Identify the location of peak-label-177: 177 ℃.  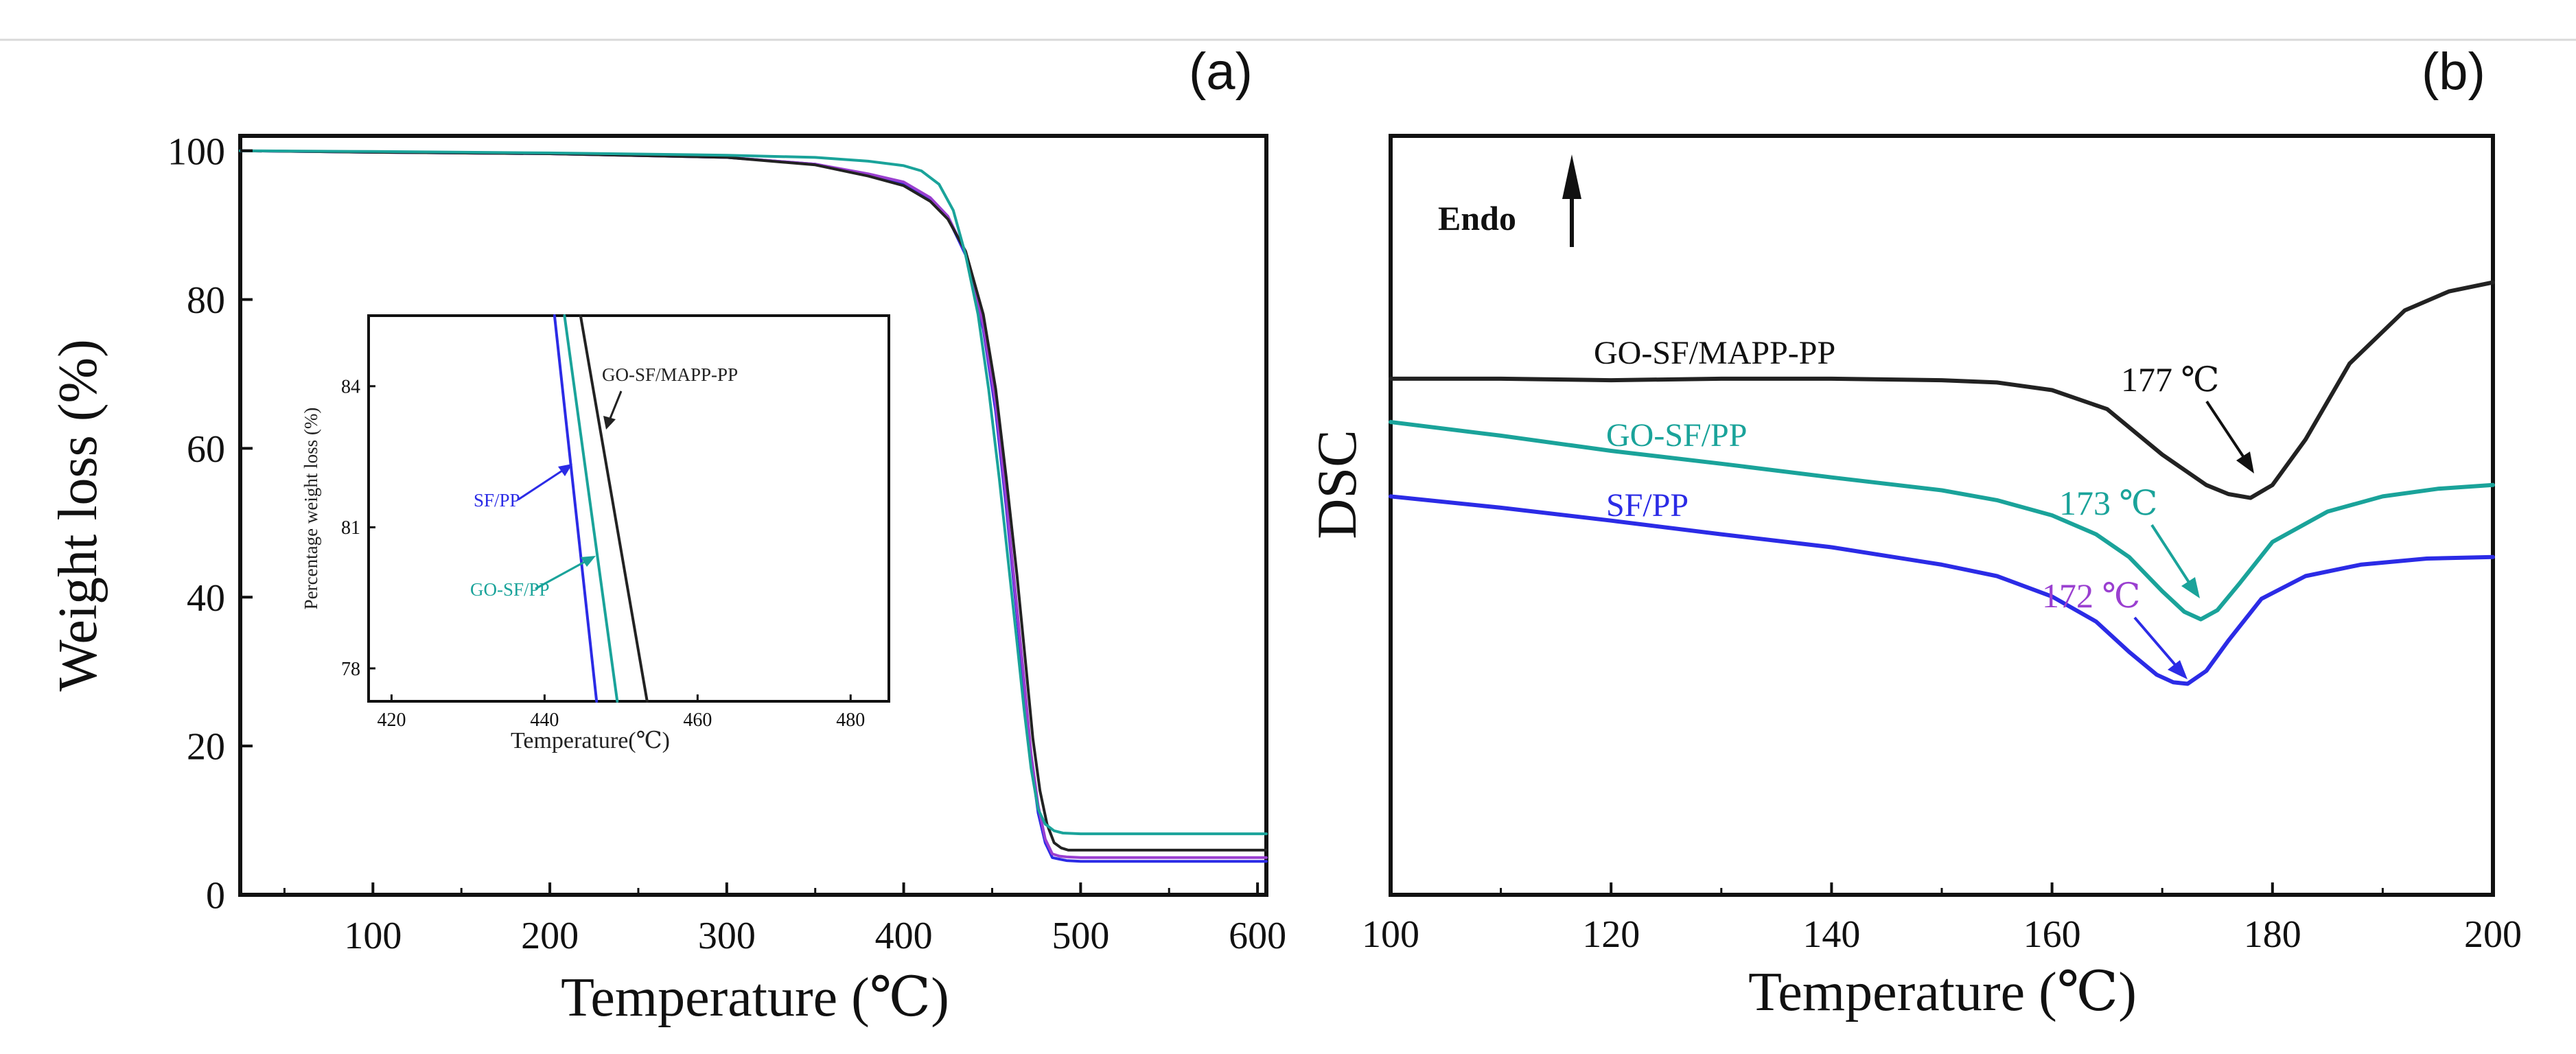
(2170, 379).